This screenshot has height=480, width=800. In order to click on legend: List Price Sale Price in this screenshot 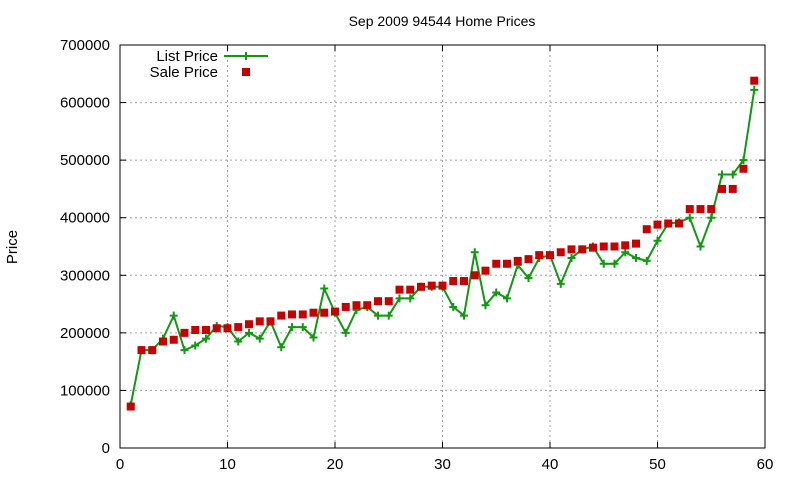, I will do `click(209, 64)`.